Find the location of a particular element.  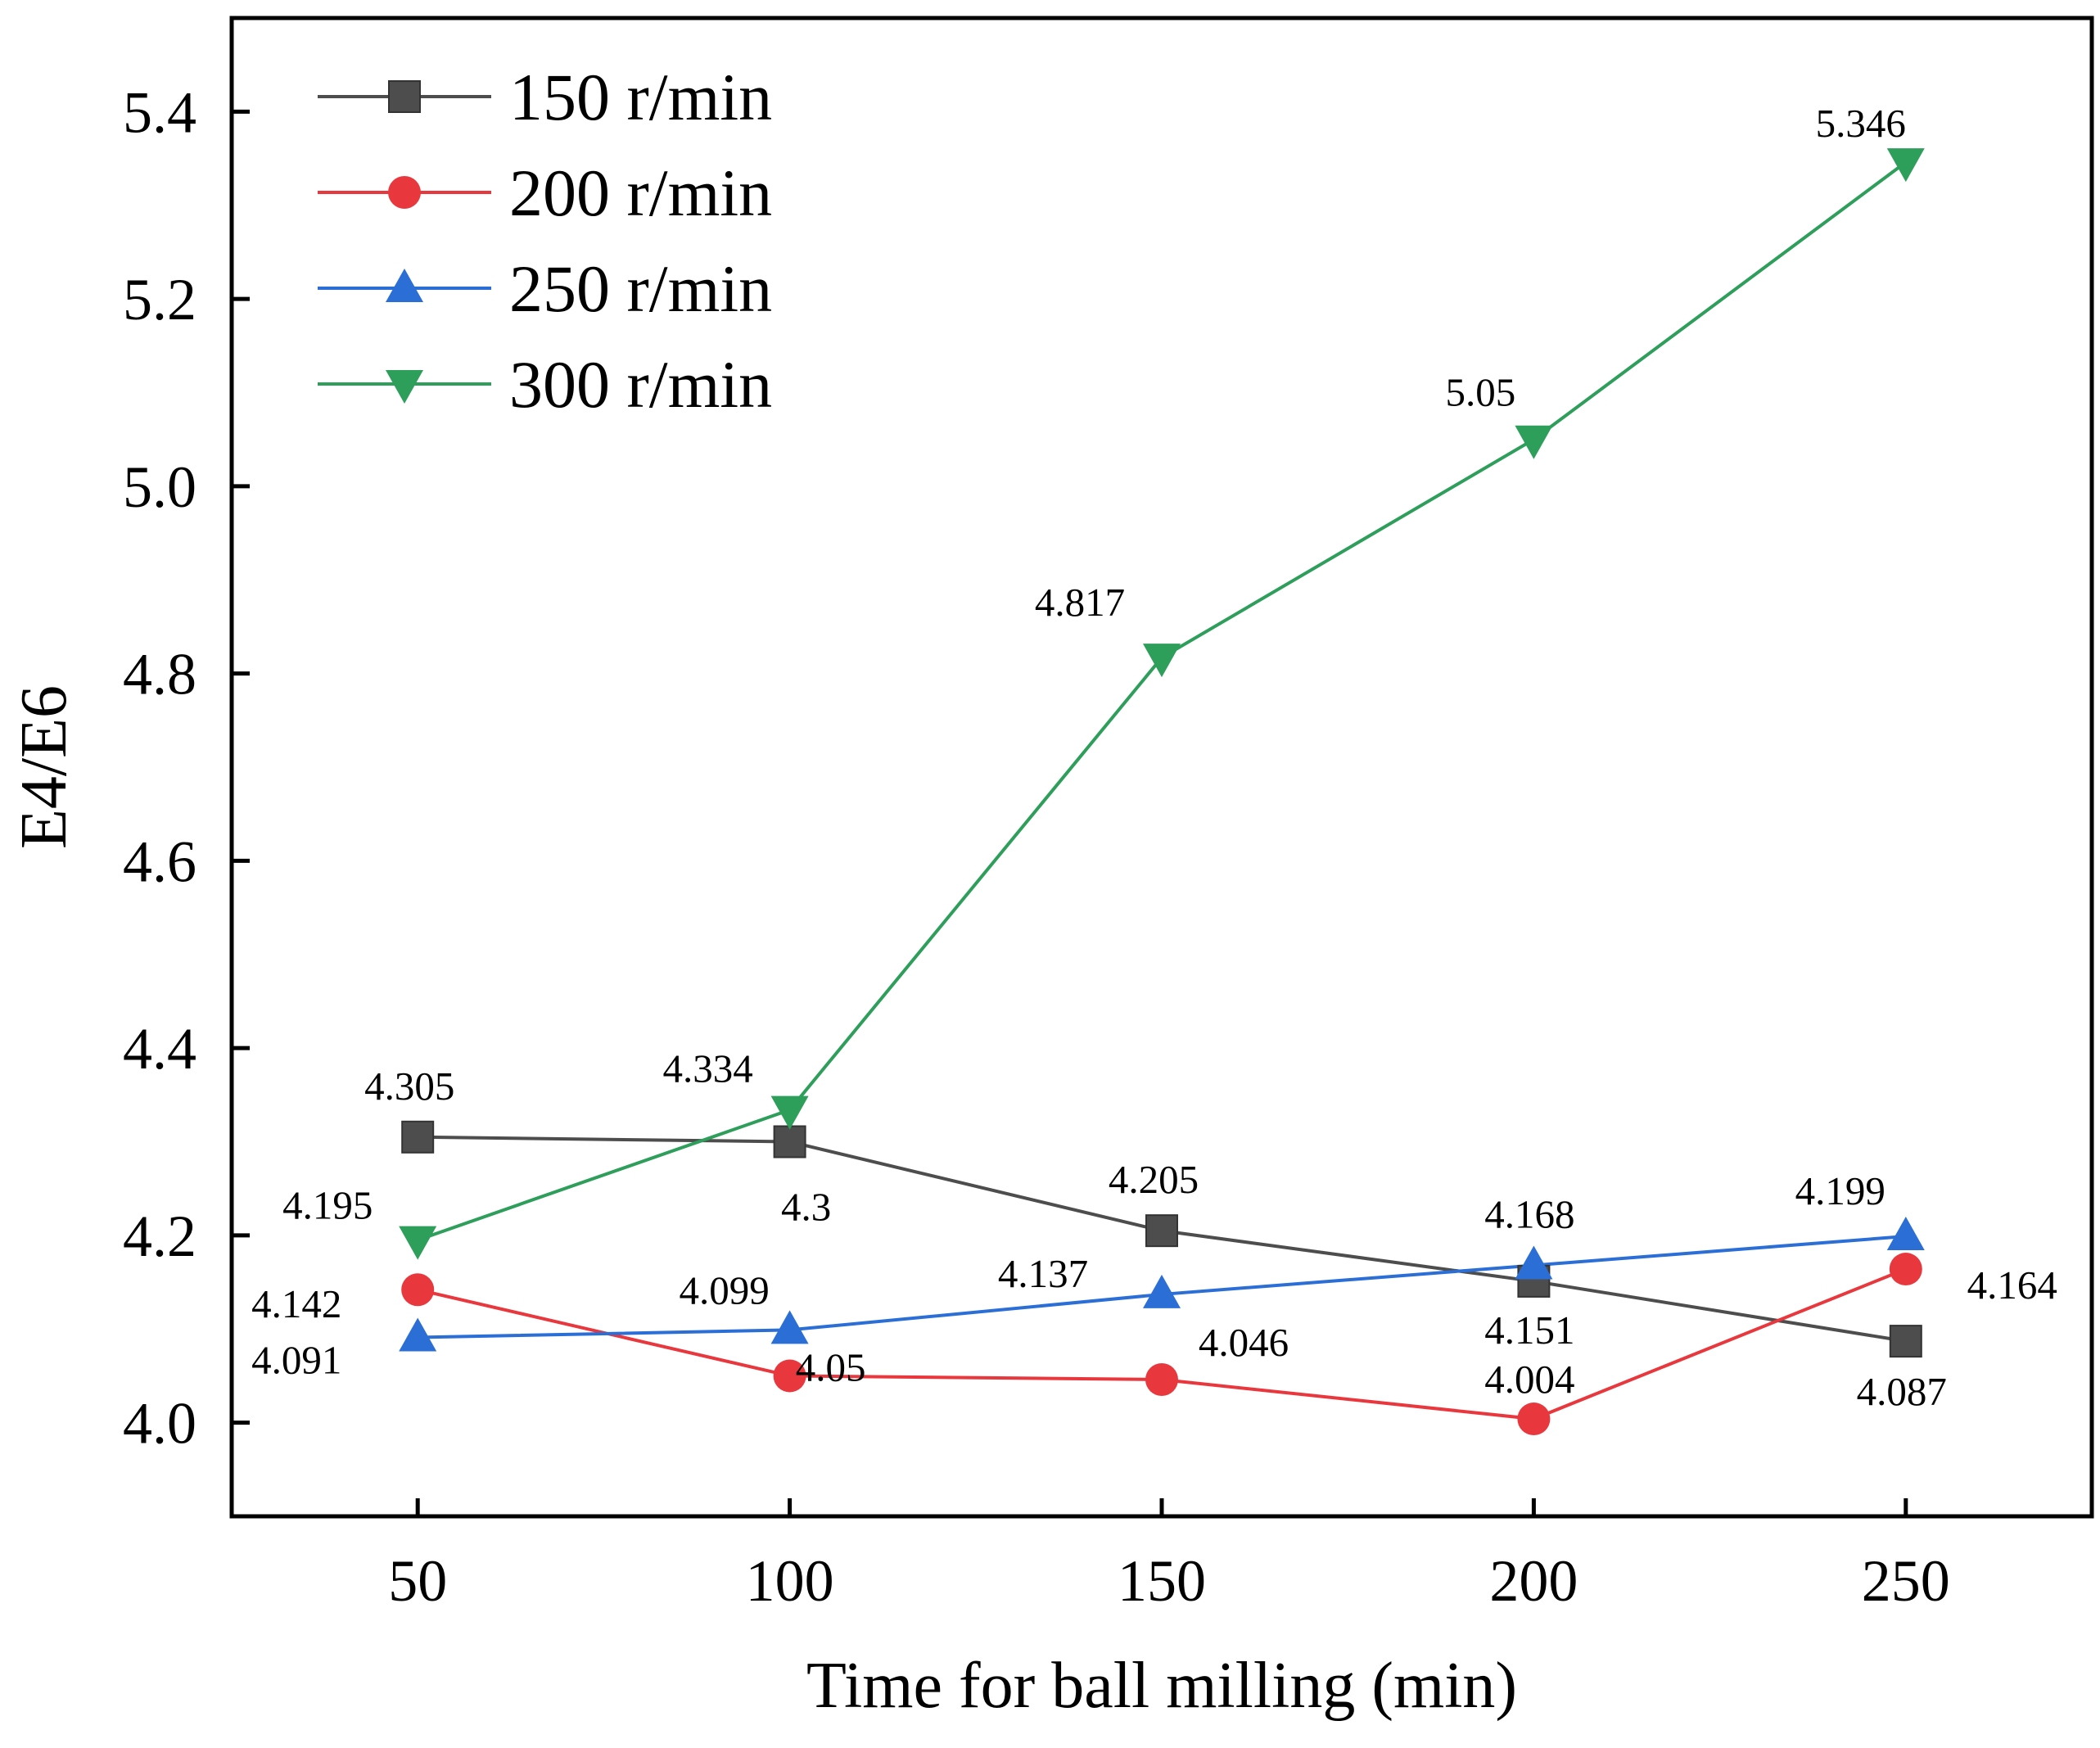

data-label: 5.346 is located at coordinates (1861, 123).